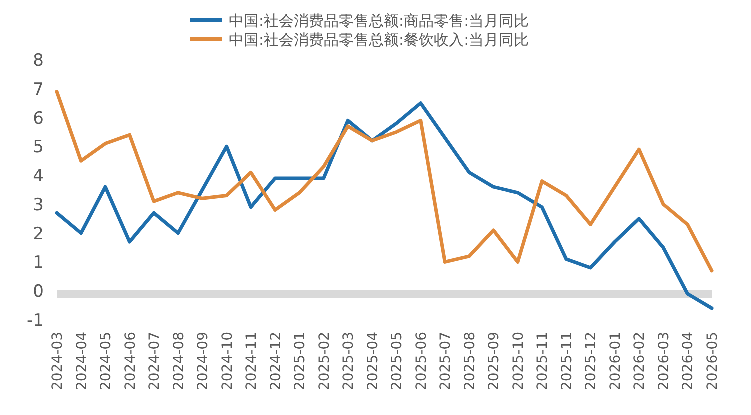 This screenshot has width=751, height=415. What do you see at coordinates (300, 361) in the screenshot?
I see `x-tick-label: 2025-01` at bounding box center [300, 361].